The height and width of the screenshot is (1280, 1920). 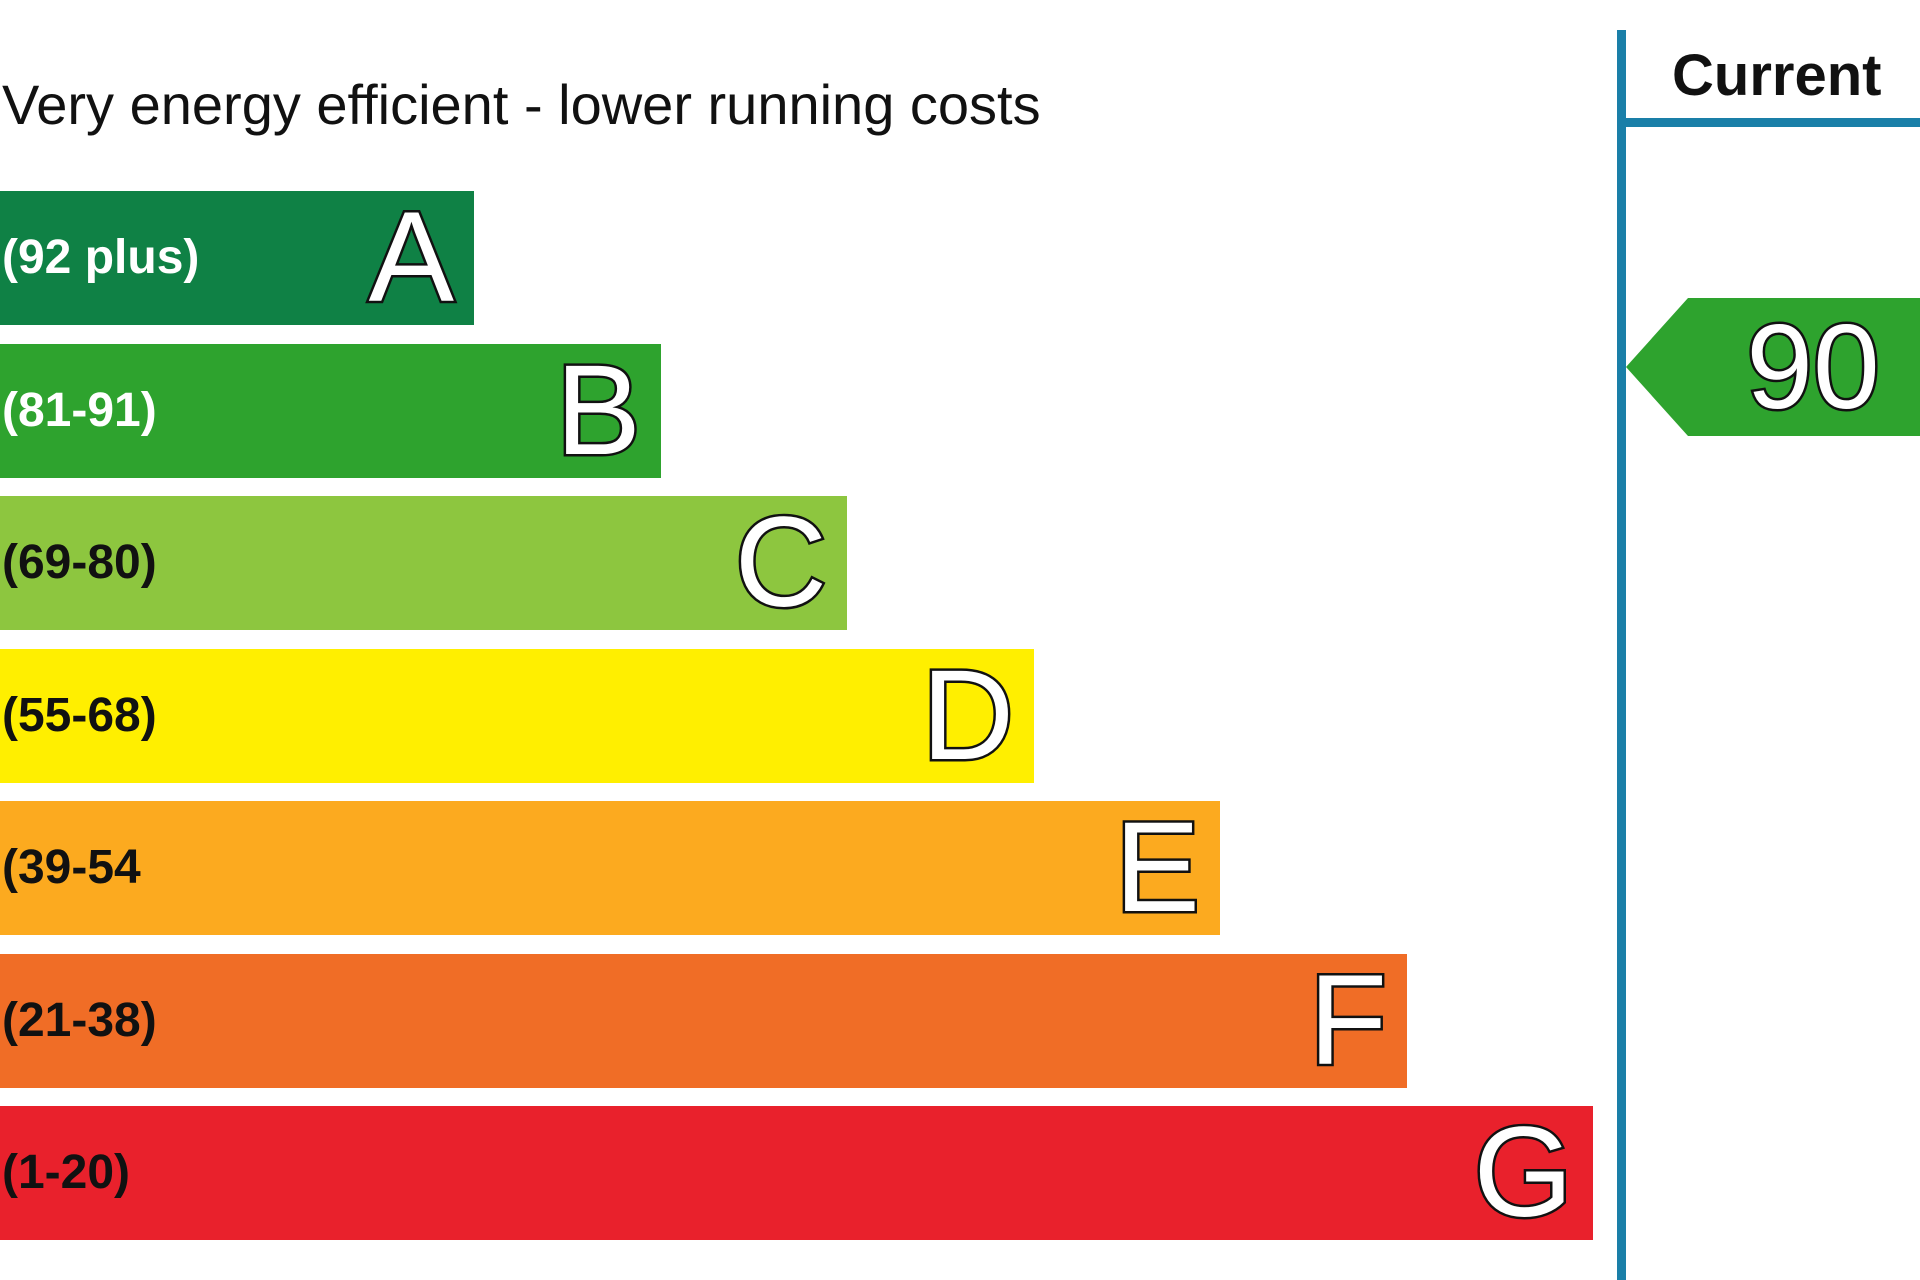 I want to click on band-letter: E, so click(x=1157, y=867).